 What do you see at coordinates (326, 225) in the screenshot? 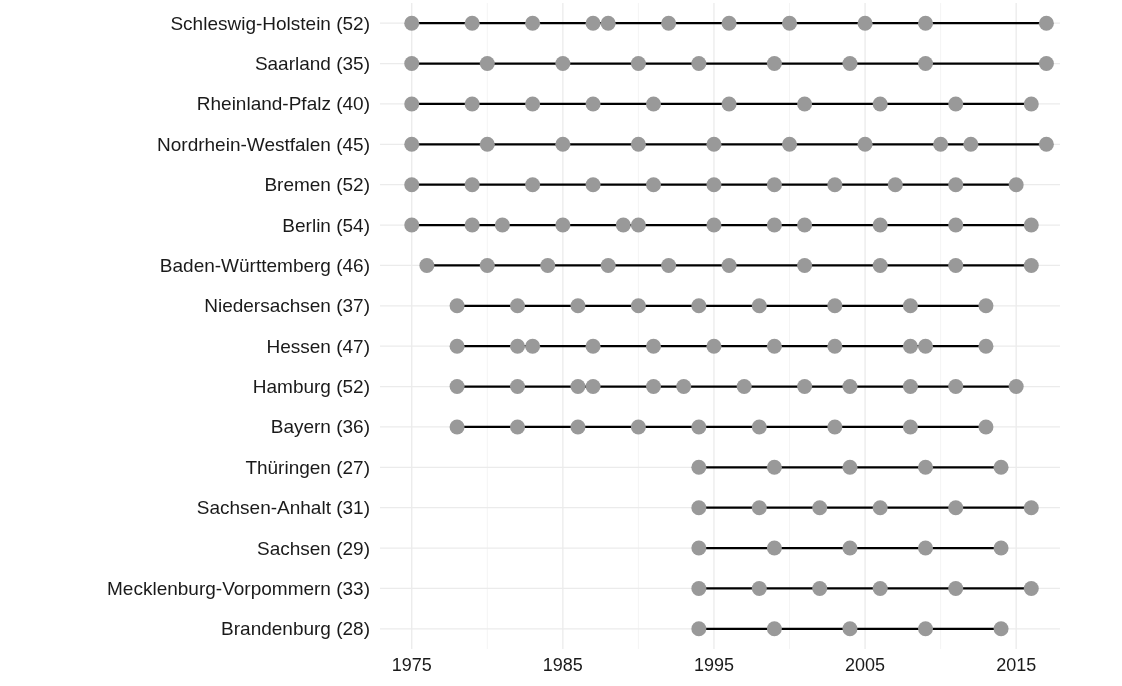
I see `y-tick-label: Berlin (54)` at bounding box center [326, 225].